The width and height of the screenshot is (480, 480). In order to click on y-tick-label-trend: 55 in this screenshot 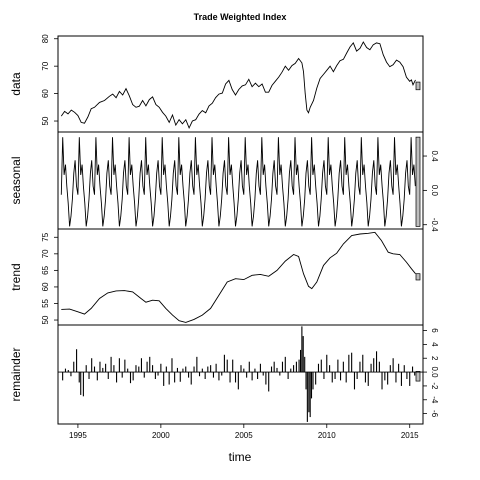, I will do `click(45, 302)`.